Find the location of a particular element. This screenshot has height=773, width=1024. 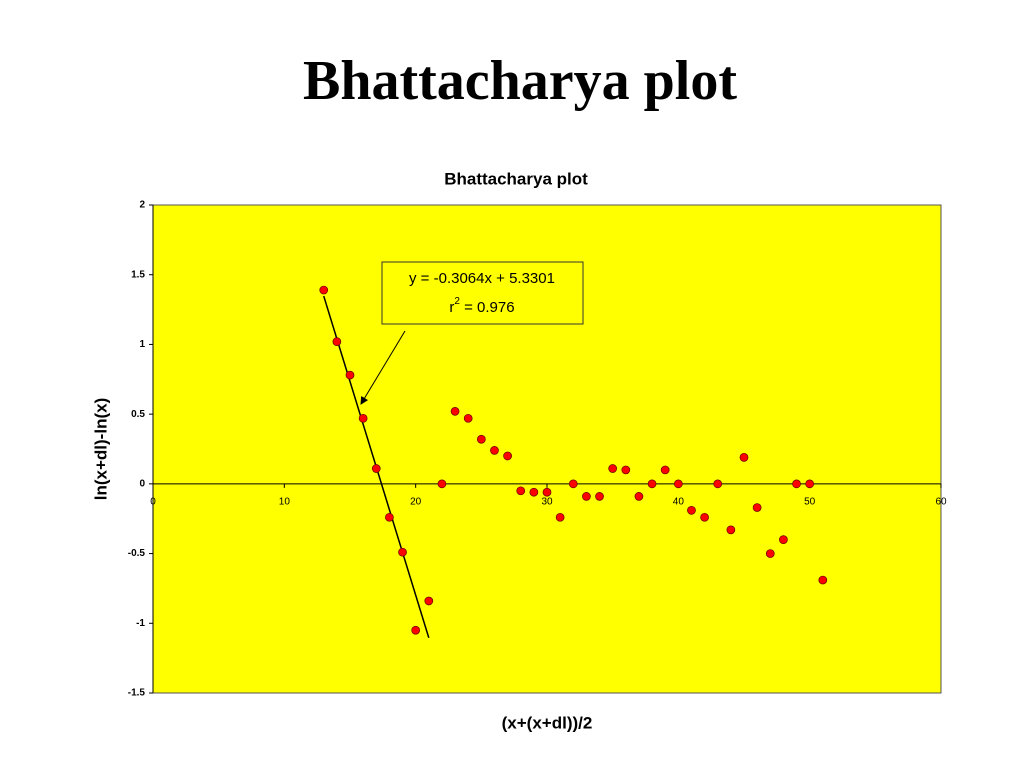

x-tick-label: 30 is located at coordinates (547, 501).